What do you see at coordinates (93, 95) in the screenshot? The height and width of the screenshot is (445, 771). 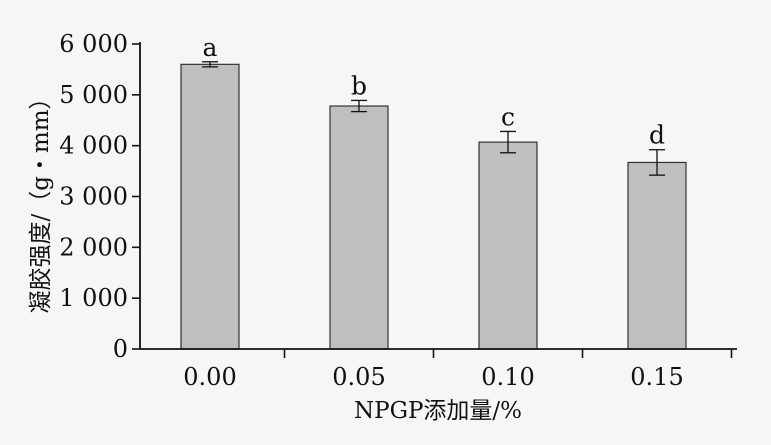 I see `y-tick-label: 5 000` at bounding box center [93, 95].